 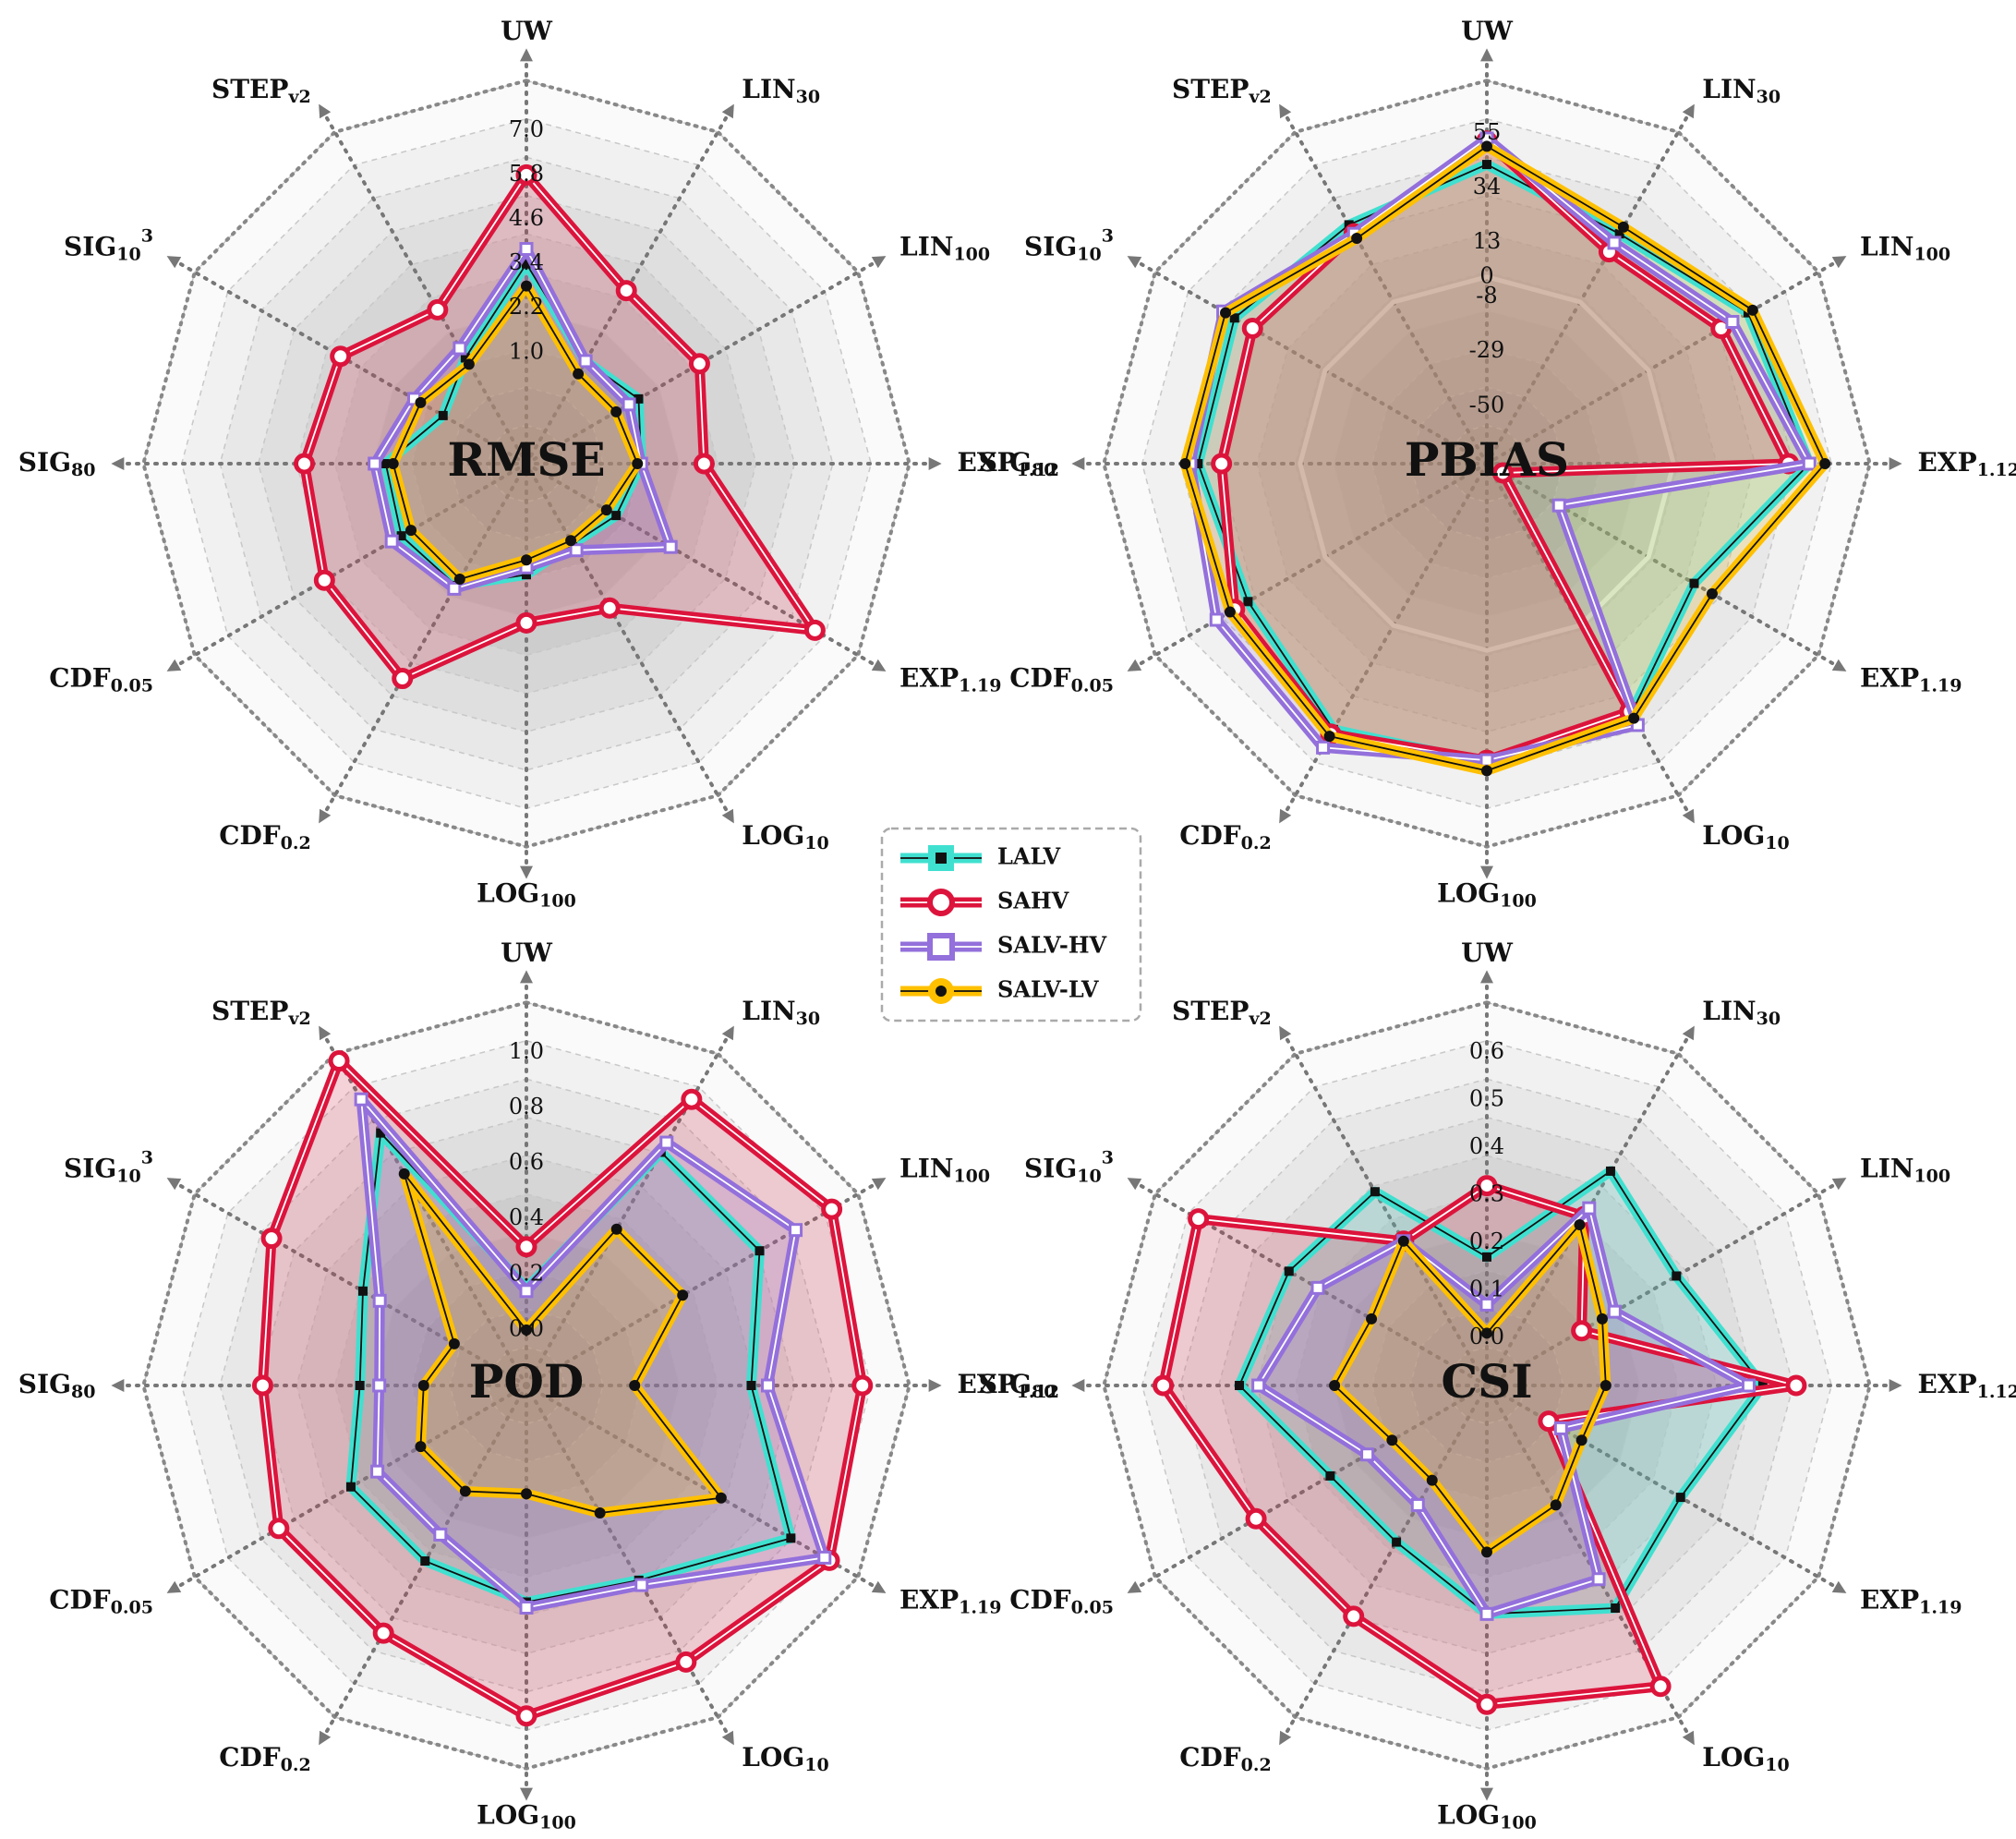 What do you see at coordinates (1486, 275) in the screenshot?
I see `tick-label: 0` at bounding box center [1486, 275].